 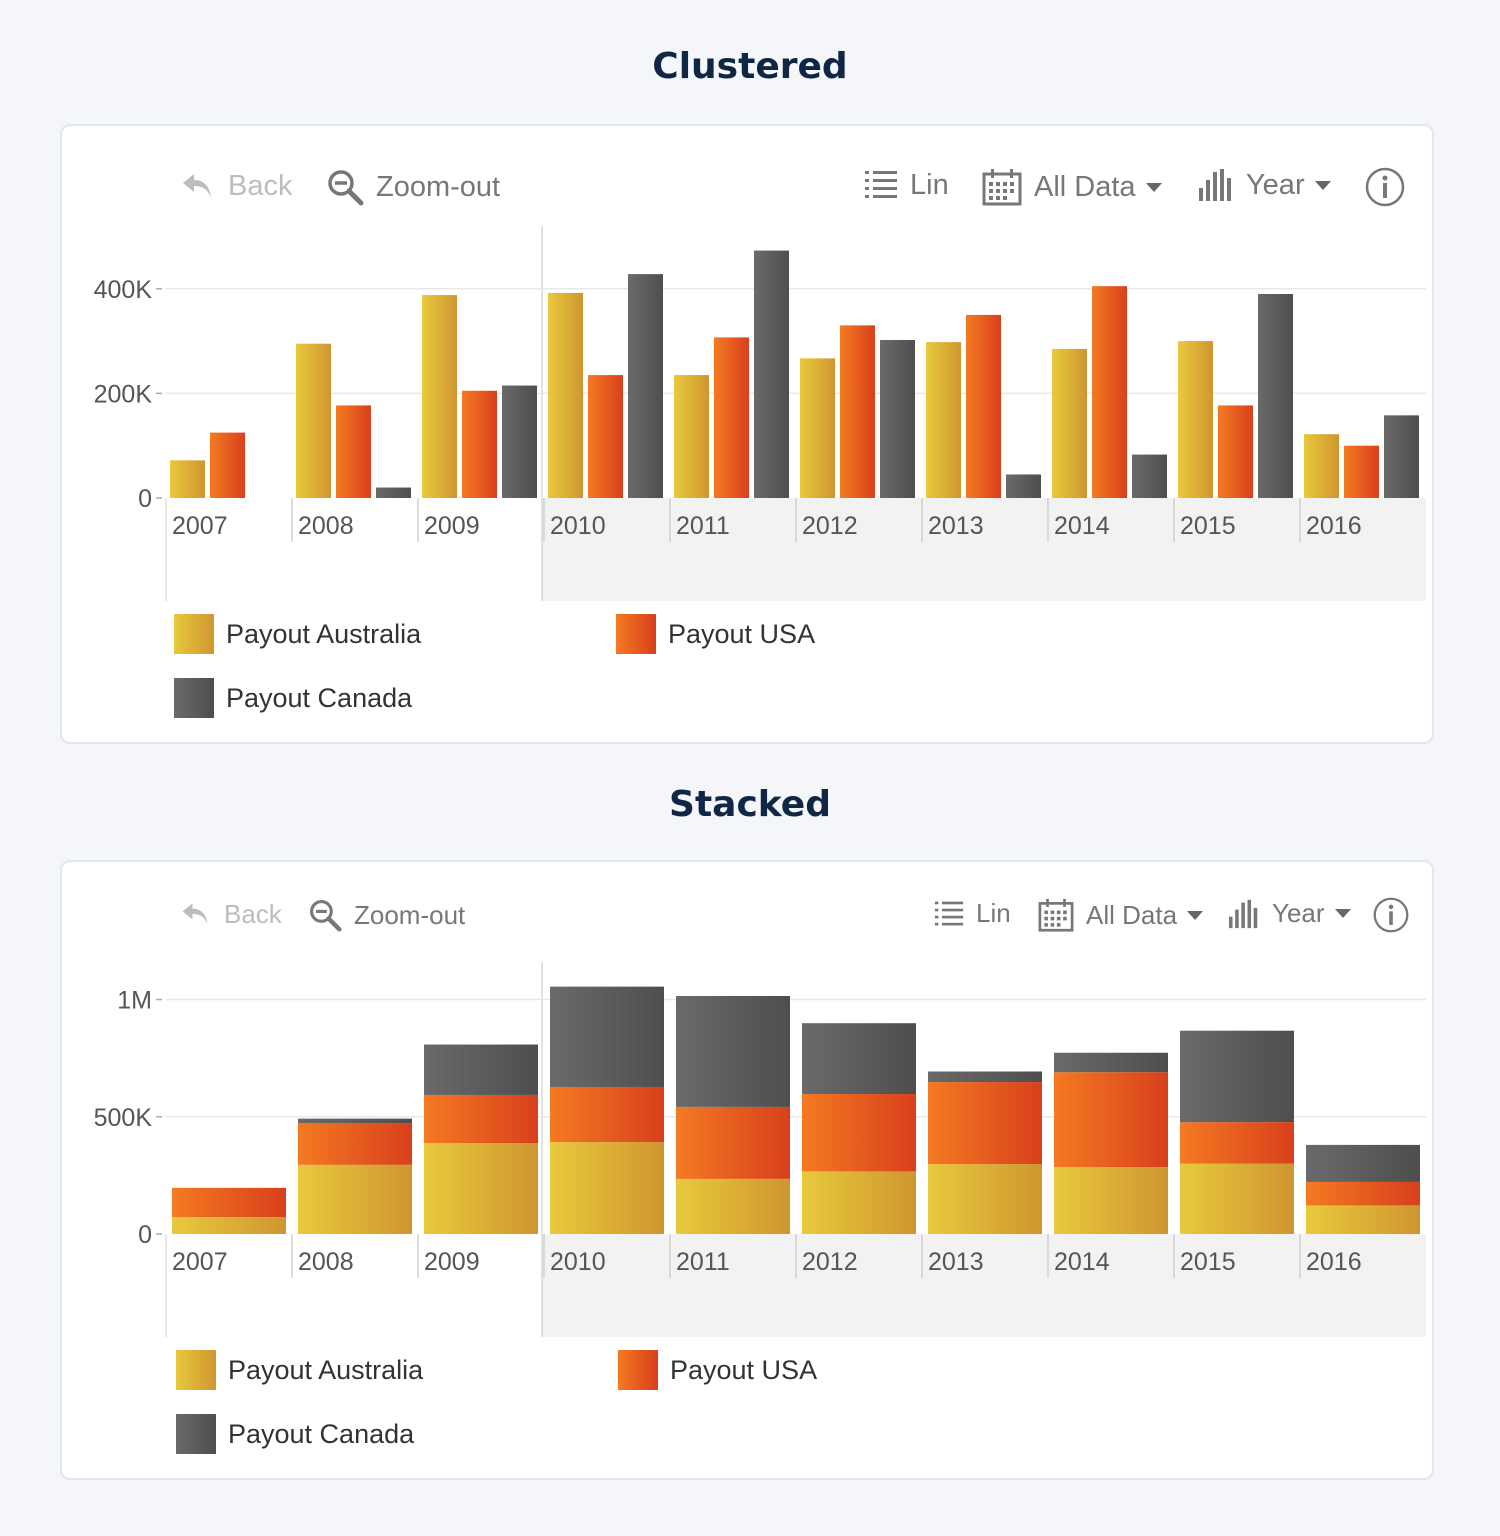 I want to click on x-tick-label: 2014, so click(x=1082, y=526).